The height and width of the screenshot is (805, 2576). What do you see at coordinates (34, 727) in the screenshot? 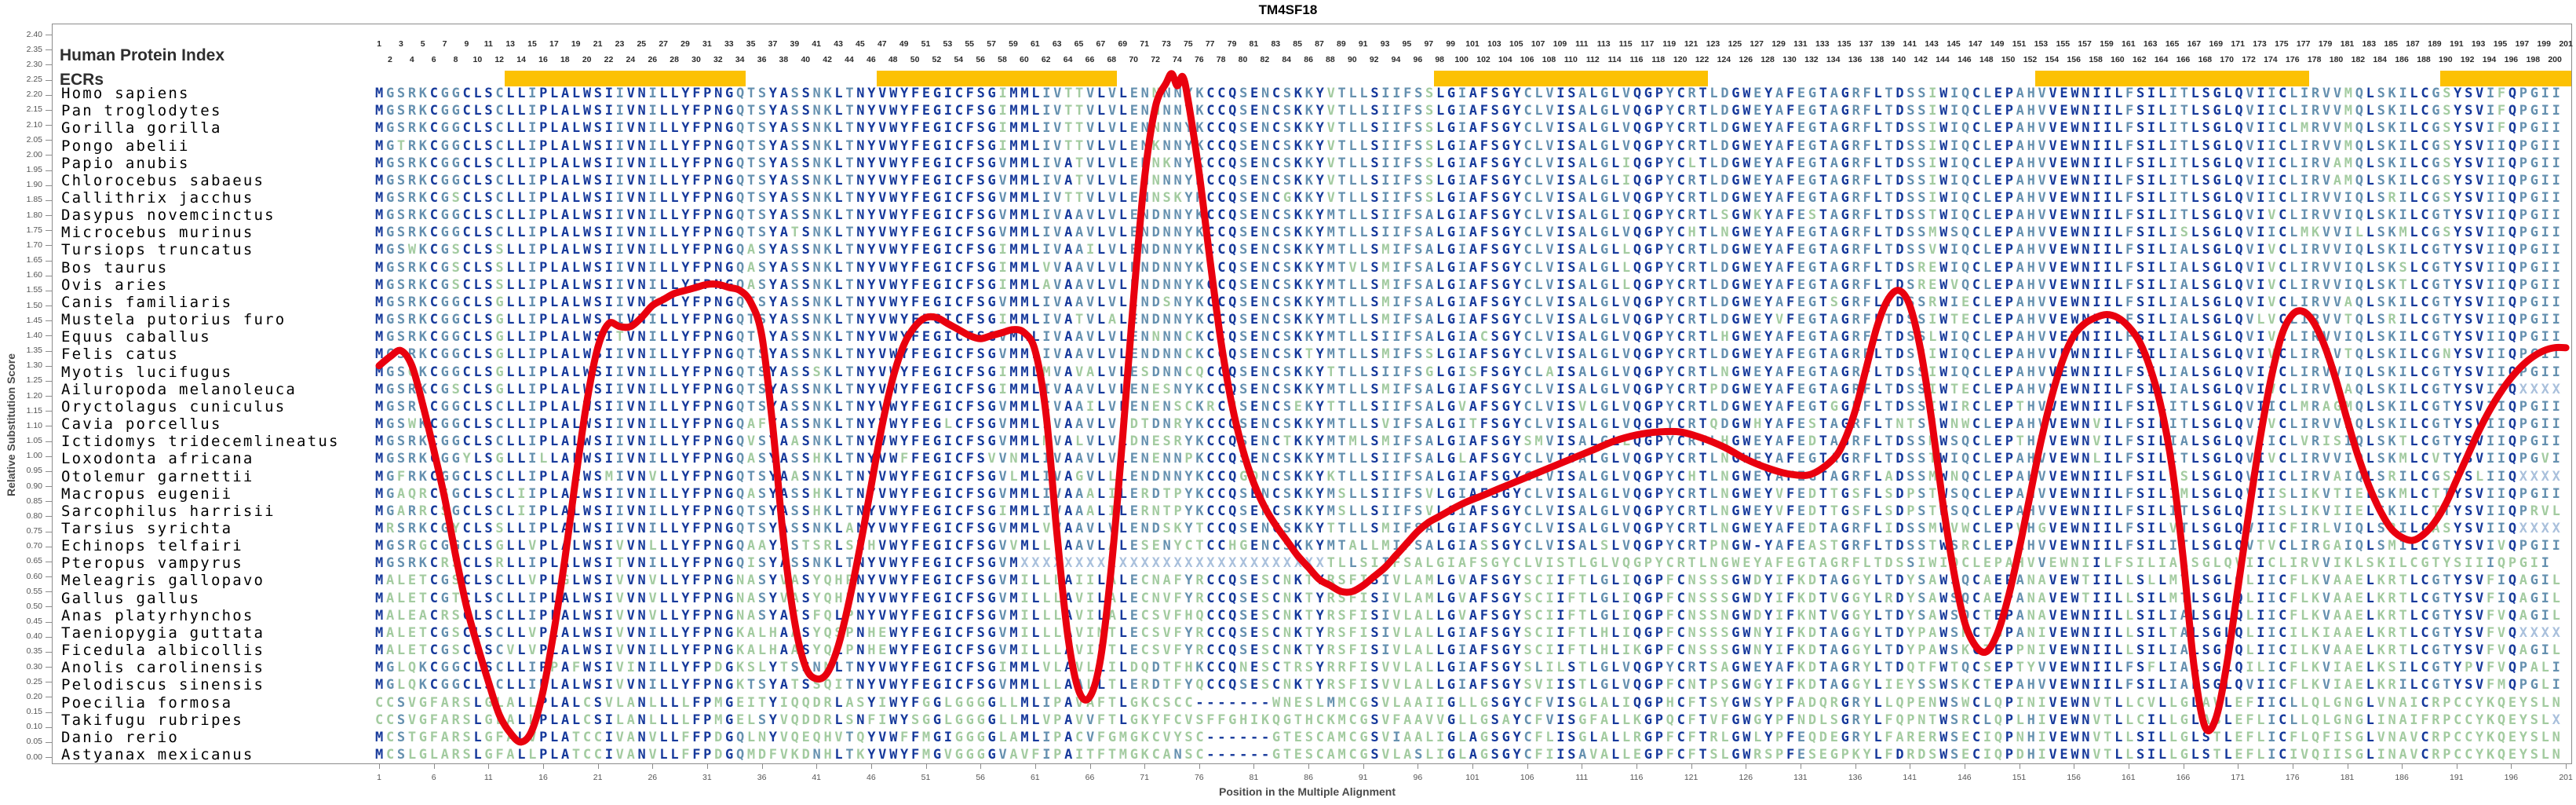
I see `y-tick-label: 0.10` at bounding box center [34, 727].